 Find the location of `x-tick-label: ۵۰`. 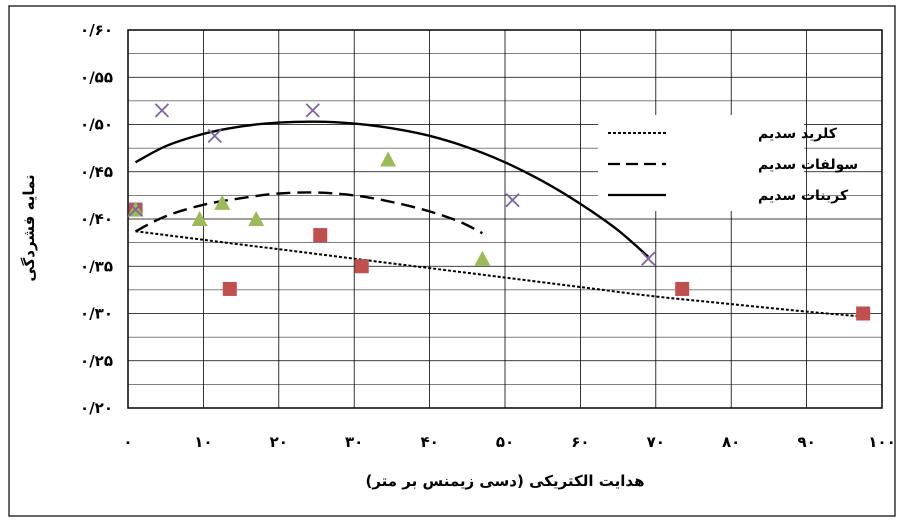

x-tick-label: ۵۰ is located at coordinates (505, 442).